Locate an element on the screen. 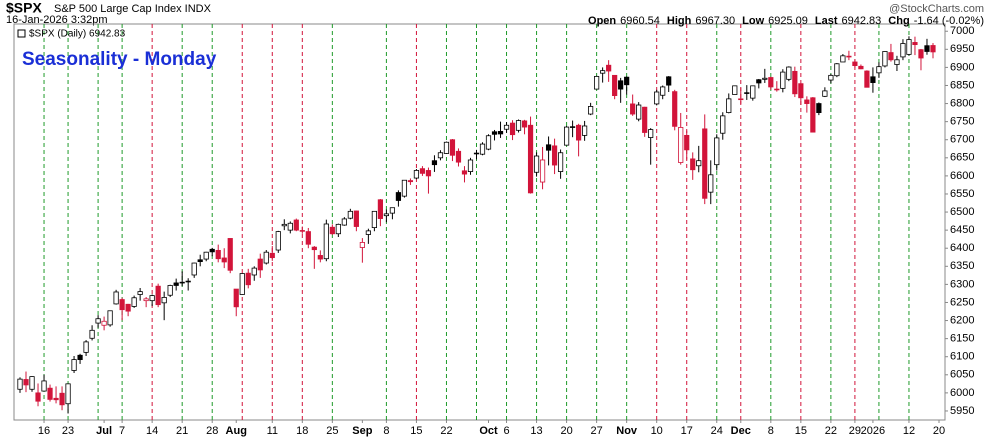  y-tick-label: 6750 is located at coordinates (962, 122).